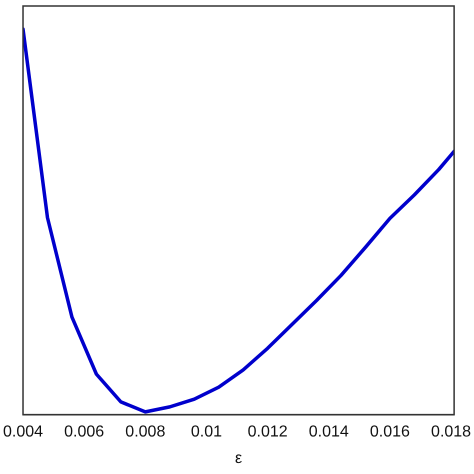  I want to click on x-tick-label: 0.01, so click(206, 432).